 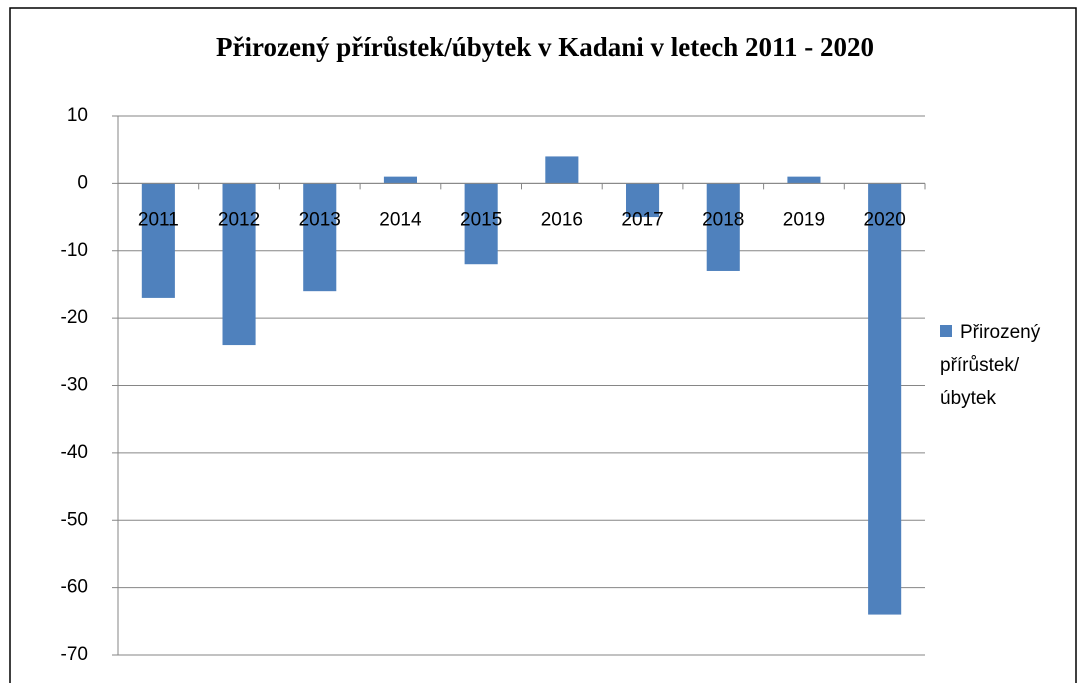 What do you see at coordinates (74, 385) in the screenshot?
I see `y-tick-label: -30` at bounding box center [74, 385].